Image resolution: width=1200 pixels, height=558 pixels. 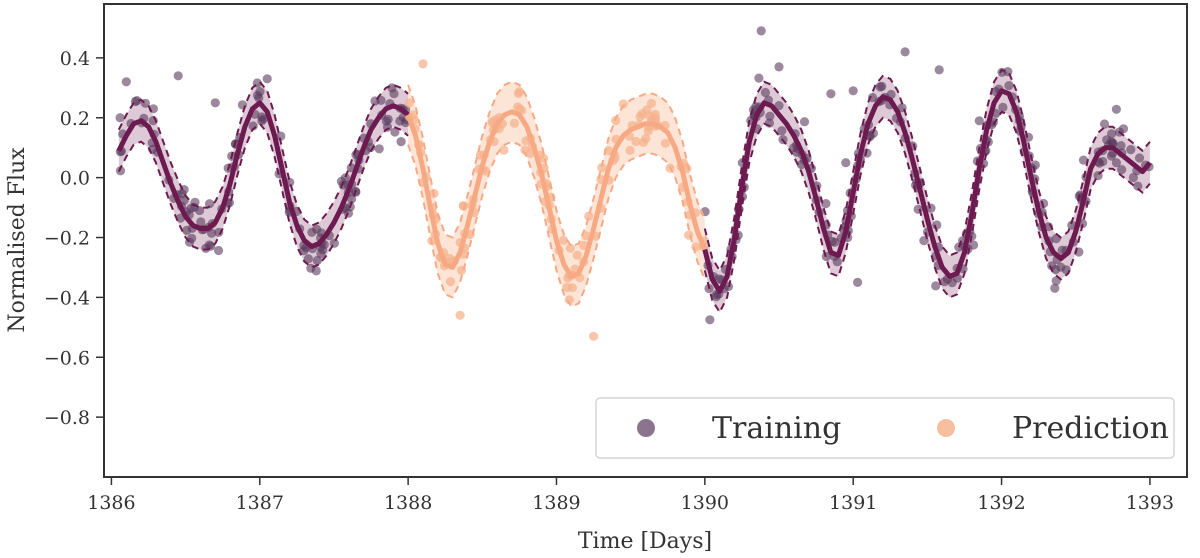 What do you see at coordinates (705, 503) in the screenshot?
I see `x-tick-label: 1390` at bounding box center [705, 503].